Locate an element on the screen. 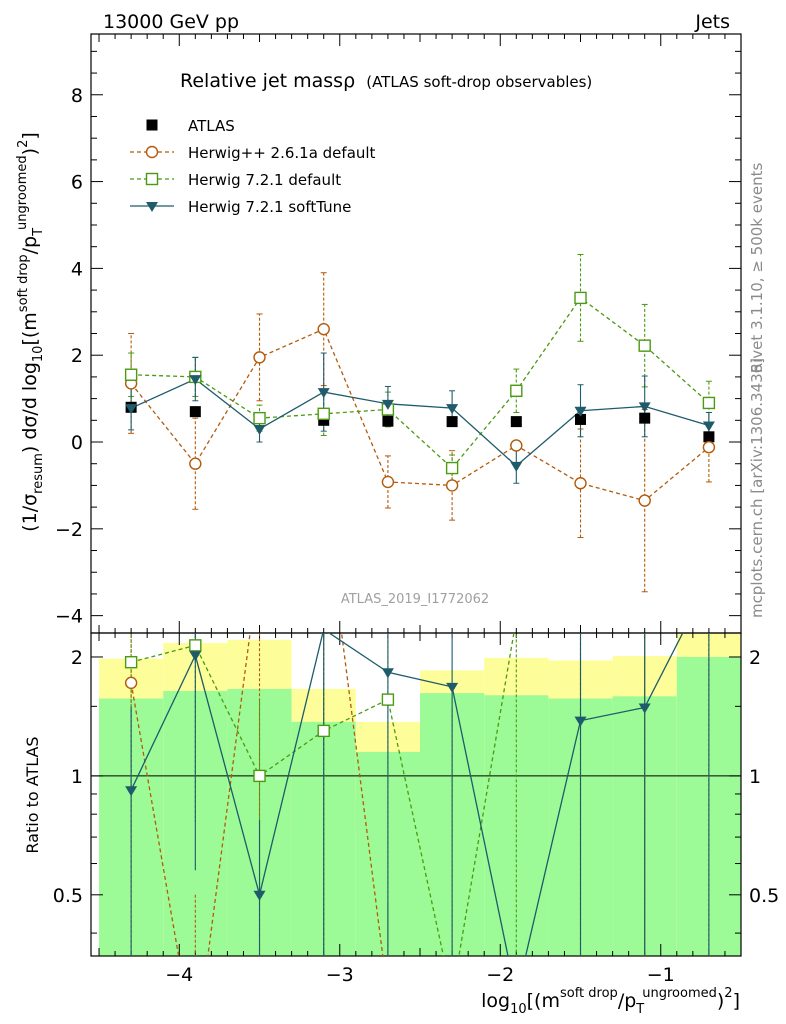 Image resolution: width=786 pixels, height=1024 pixels. x-tick-label: −3 is located at coordinates (340, 975).